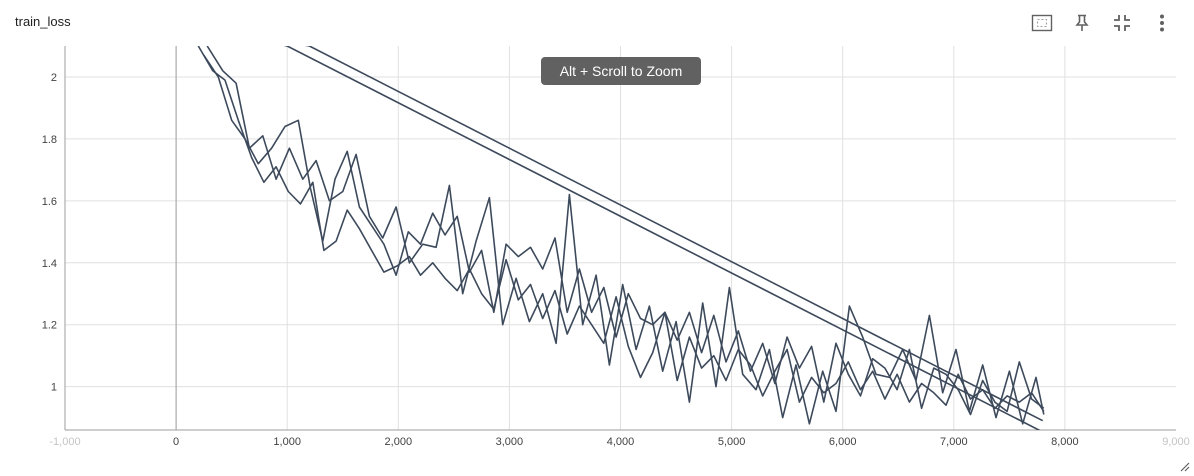 The height and width of the screenshot is (476, 1194). Describe the element at coordinates (399, 442) in the screenshot. I see `x-tick-label: 2,000` at that location.